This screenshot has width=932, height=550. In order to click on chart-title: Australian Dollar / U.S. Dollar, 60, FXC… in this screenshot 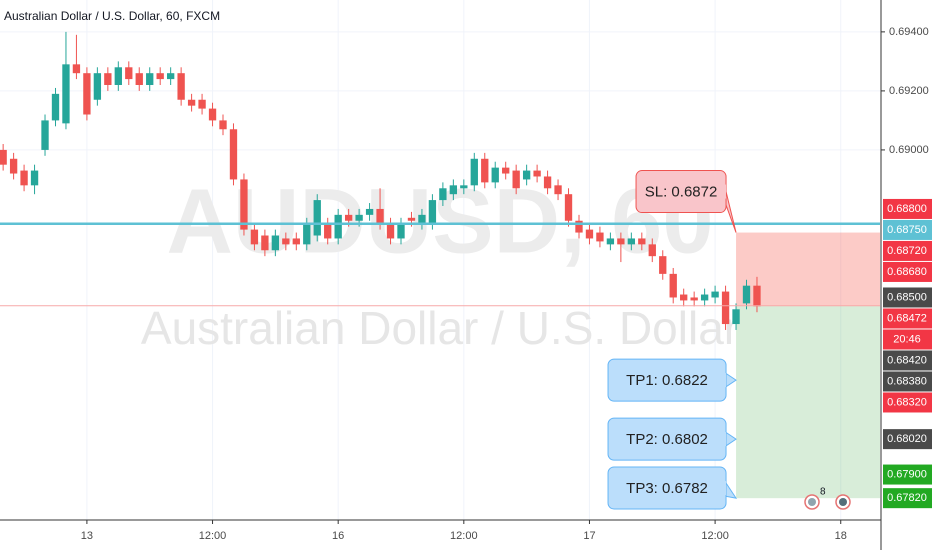, I will do `click(112, 16)`.